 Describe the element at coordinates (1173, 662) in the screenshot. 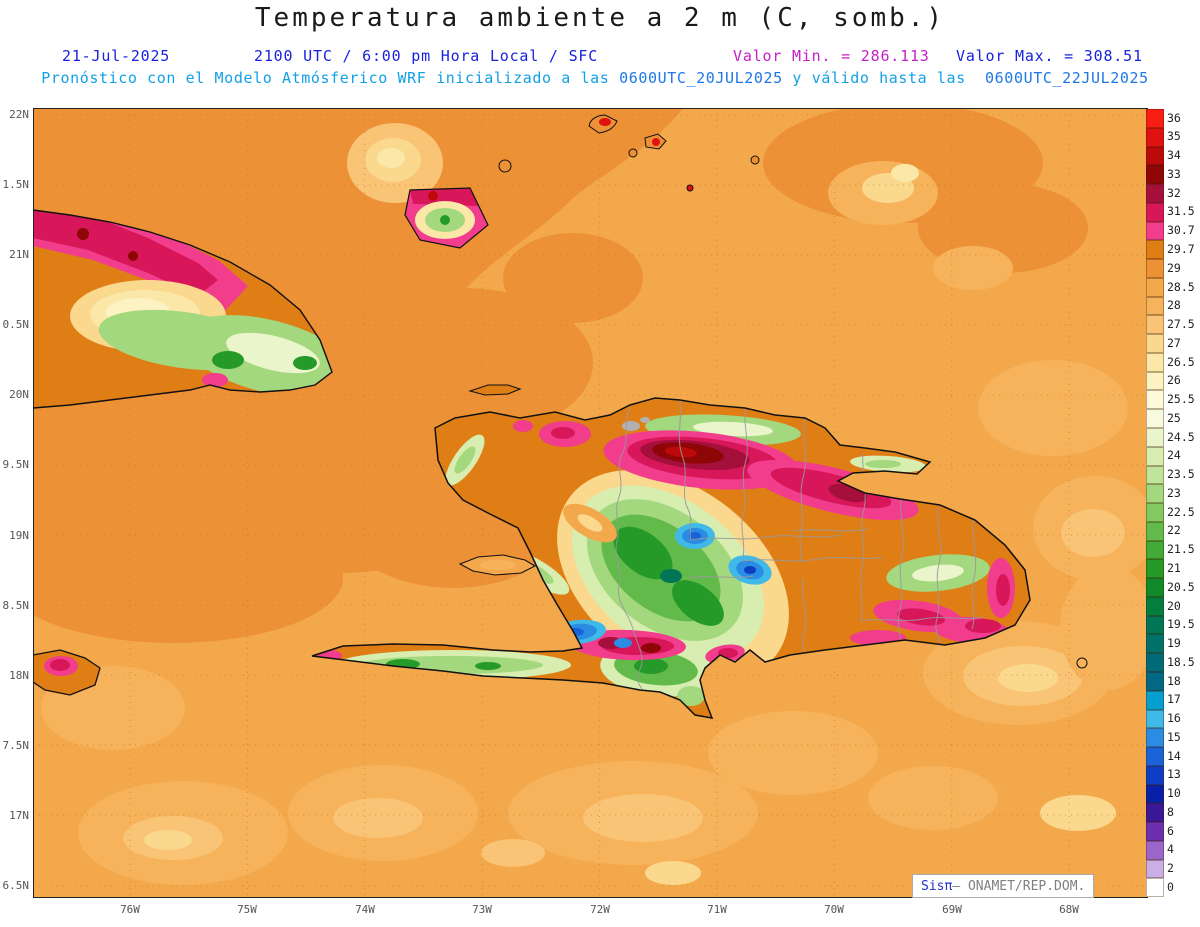

I see `legend-entry: 18.5` at that location.